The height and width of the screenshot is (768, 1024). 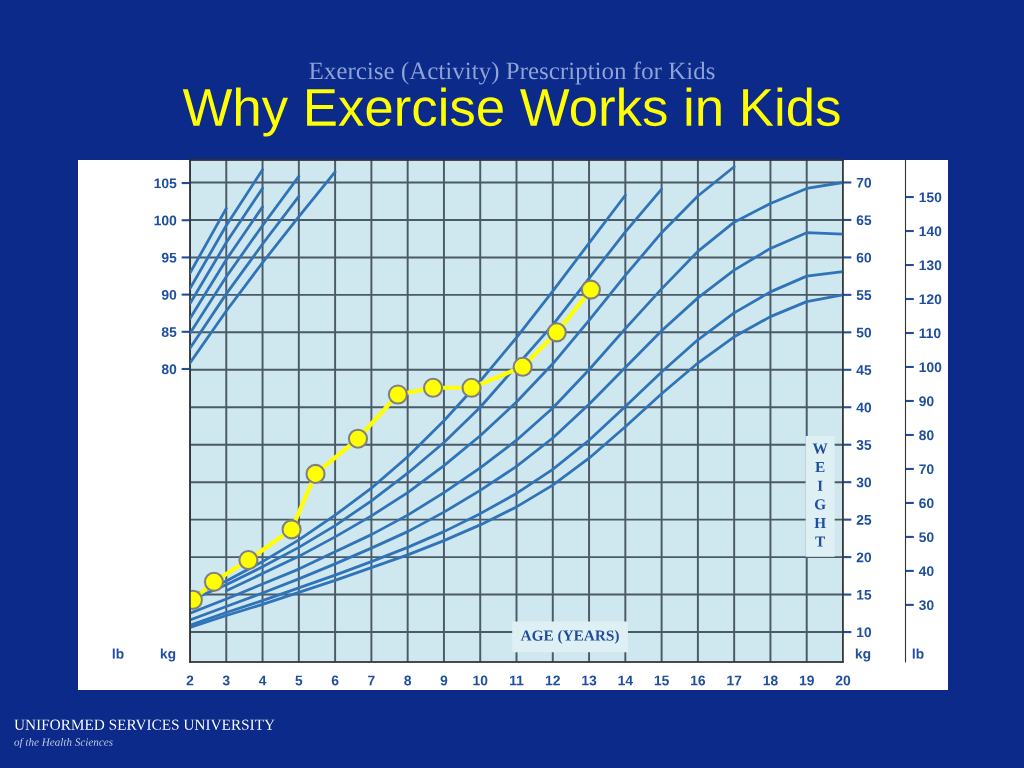 What do you see at coordinates (864, 295) in the screenshot?
I see `y-tick-label: 55` at bounding box center [864, 295].